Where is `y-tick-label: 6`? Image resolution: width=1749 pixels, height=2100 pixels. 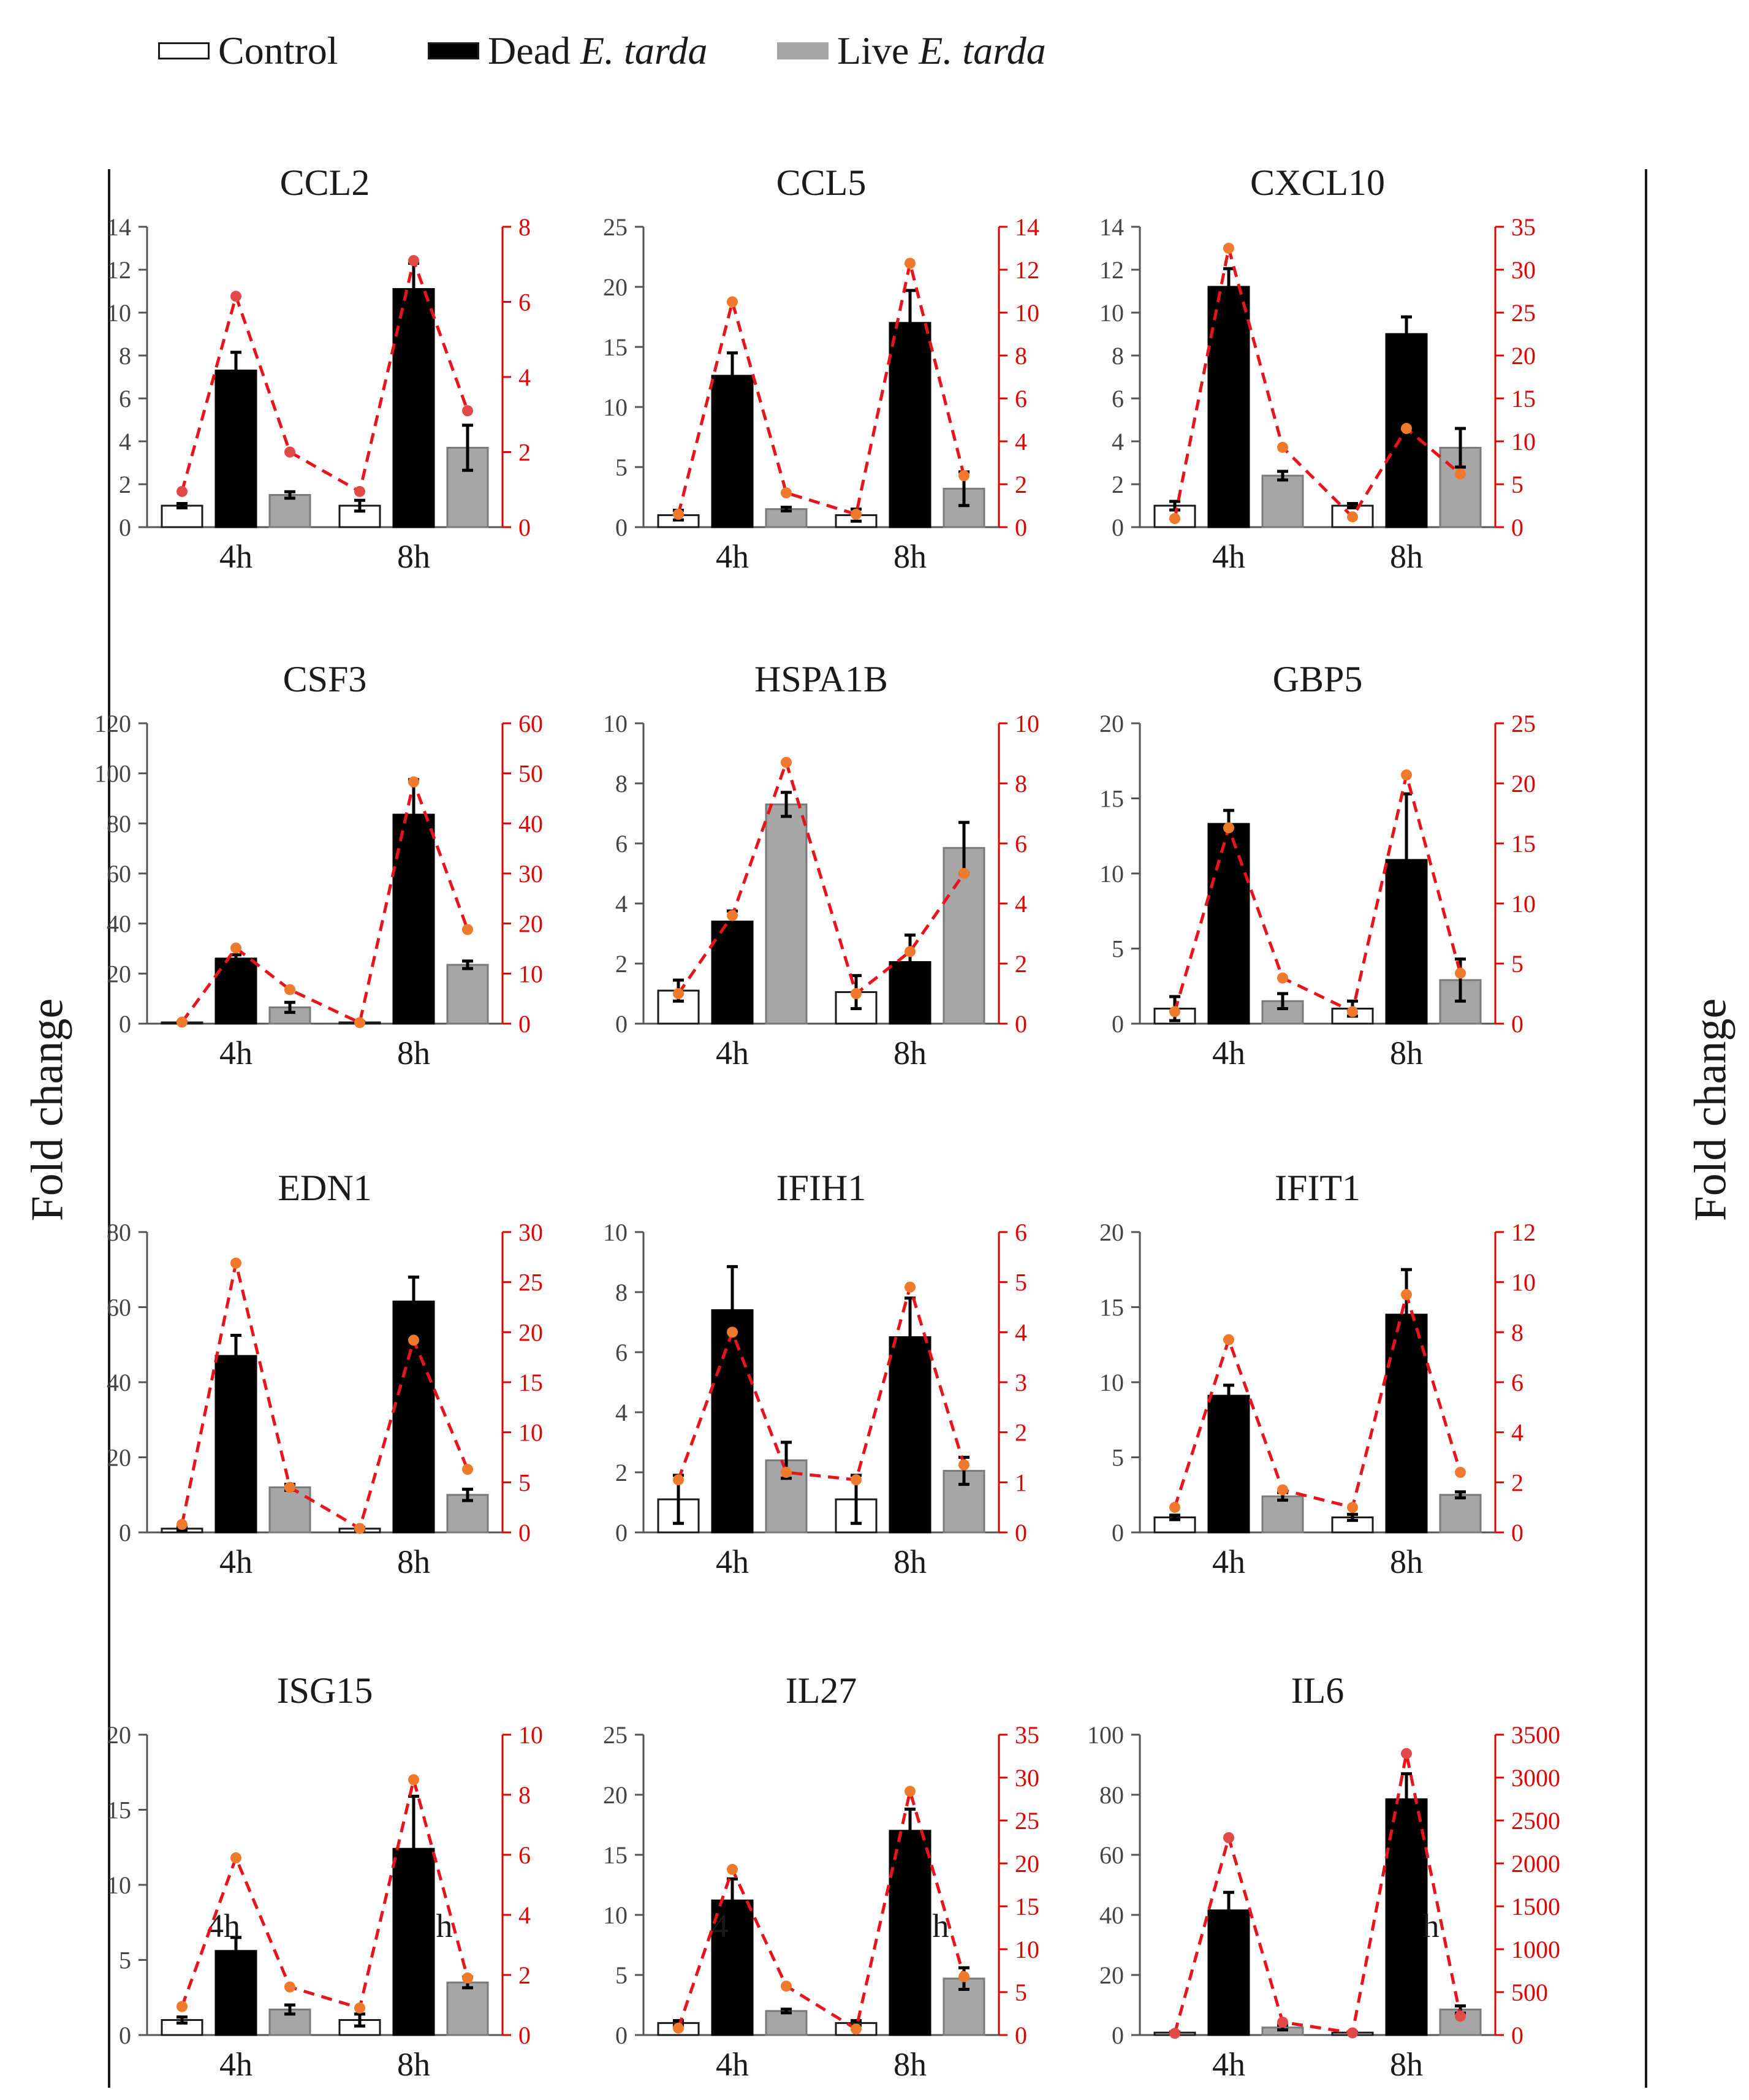 y-tick-label: 6 is located at coordinates (621, 1352).